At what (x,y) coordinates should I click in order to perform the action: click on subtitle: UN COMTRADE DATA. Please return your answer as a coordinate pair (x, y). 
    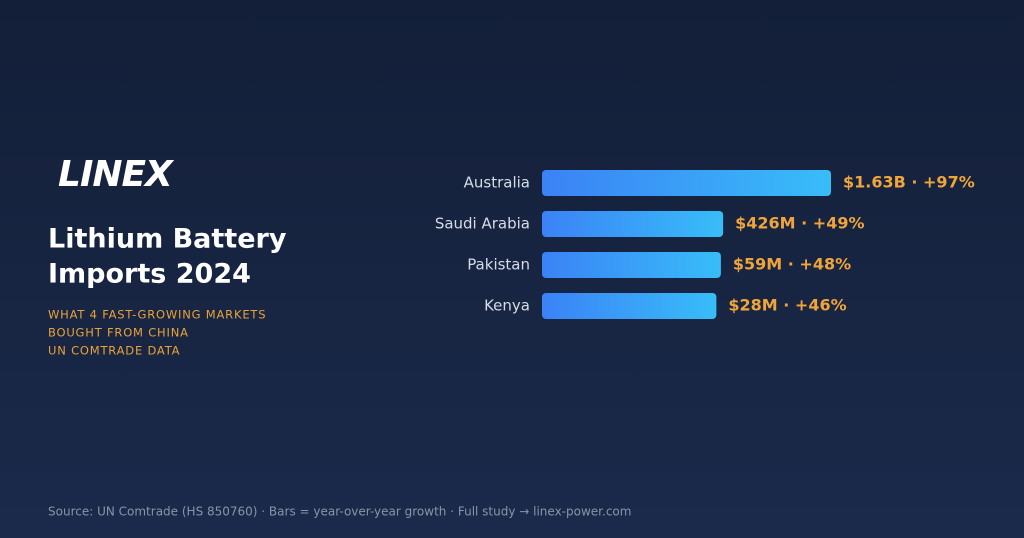
    Looking at the image, I should click on (114, 351).